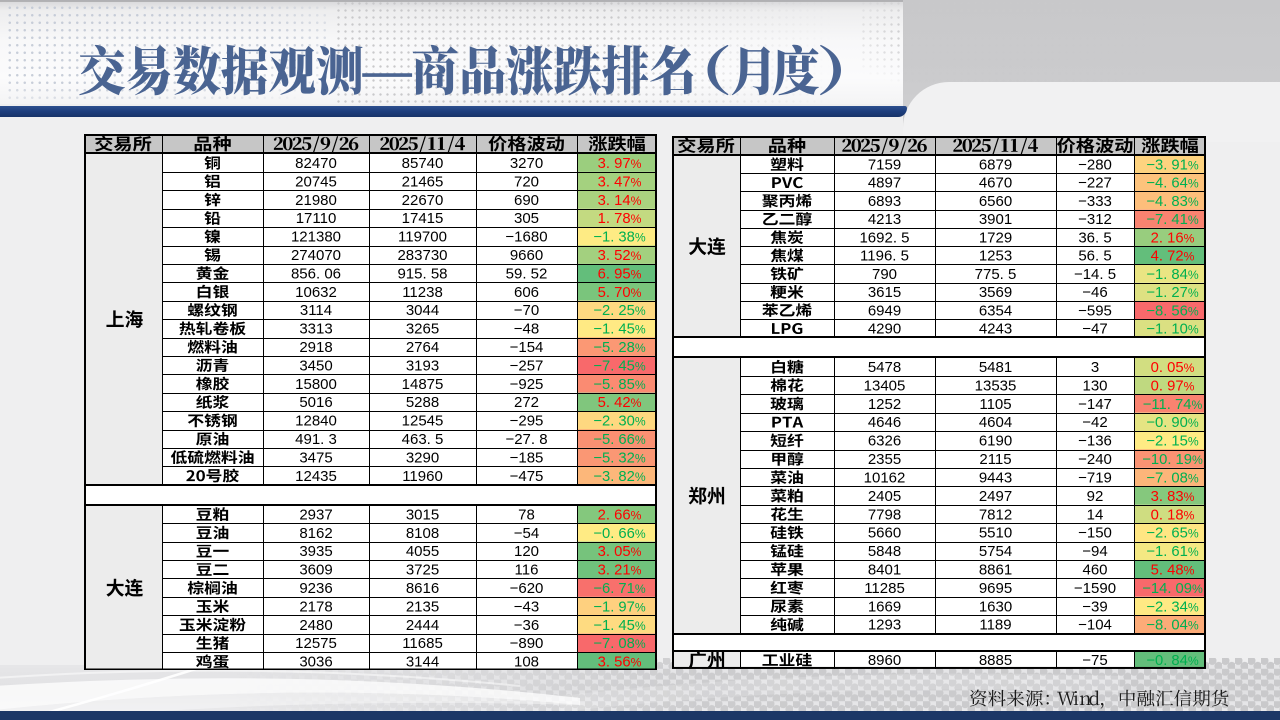 The height and width of the screenshot is (720, 1280). What do you see at coordinates (422, 292) in the screenshot?
I see `svg-text: 11238` at bounding box center [422, 292].